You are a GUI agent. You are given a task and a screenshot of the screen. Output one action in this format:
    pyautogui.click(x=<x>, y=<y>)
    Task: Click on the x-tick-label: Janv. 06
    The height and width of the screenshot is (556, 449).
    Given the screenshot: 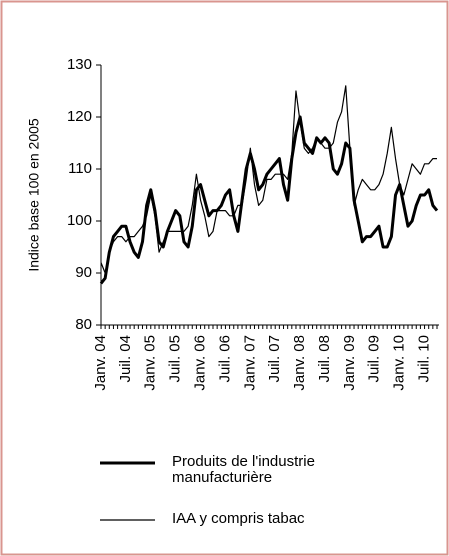 What is the action you would take?
    pyautogui.click(x=200, y=363)
    